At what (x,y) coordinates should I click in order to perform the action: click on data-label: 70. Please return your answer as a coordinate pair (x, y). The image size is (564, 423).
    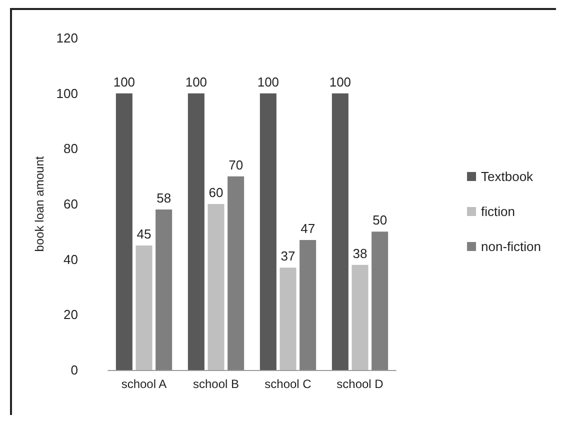
    Looking at the image, I should click on (236, 164).